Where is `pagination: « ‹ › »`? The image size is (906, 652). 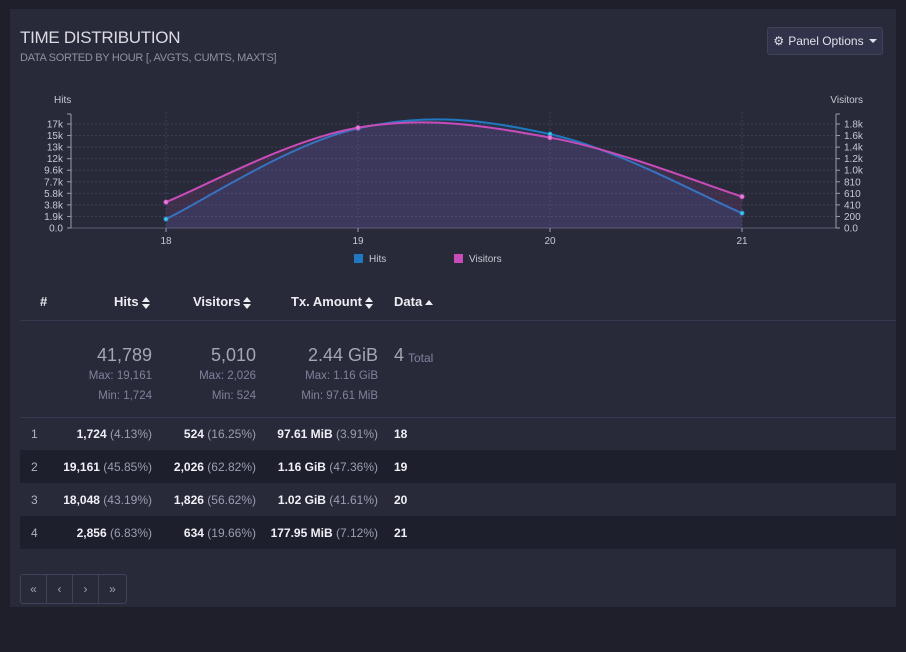
pagination: « ‹ › » is located at coordinates (73, 589).